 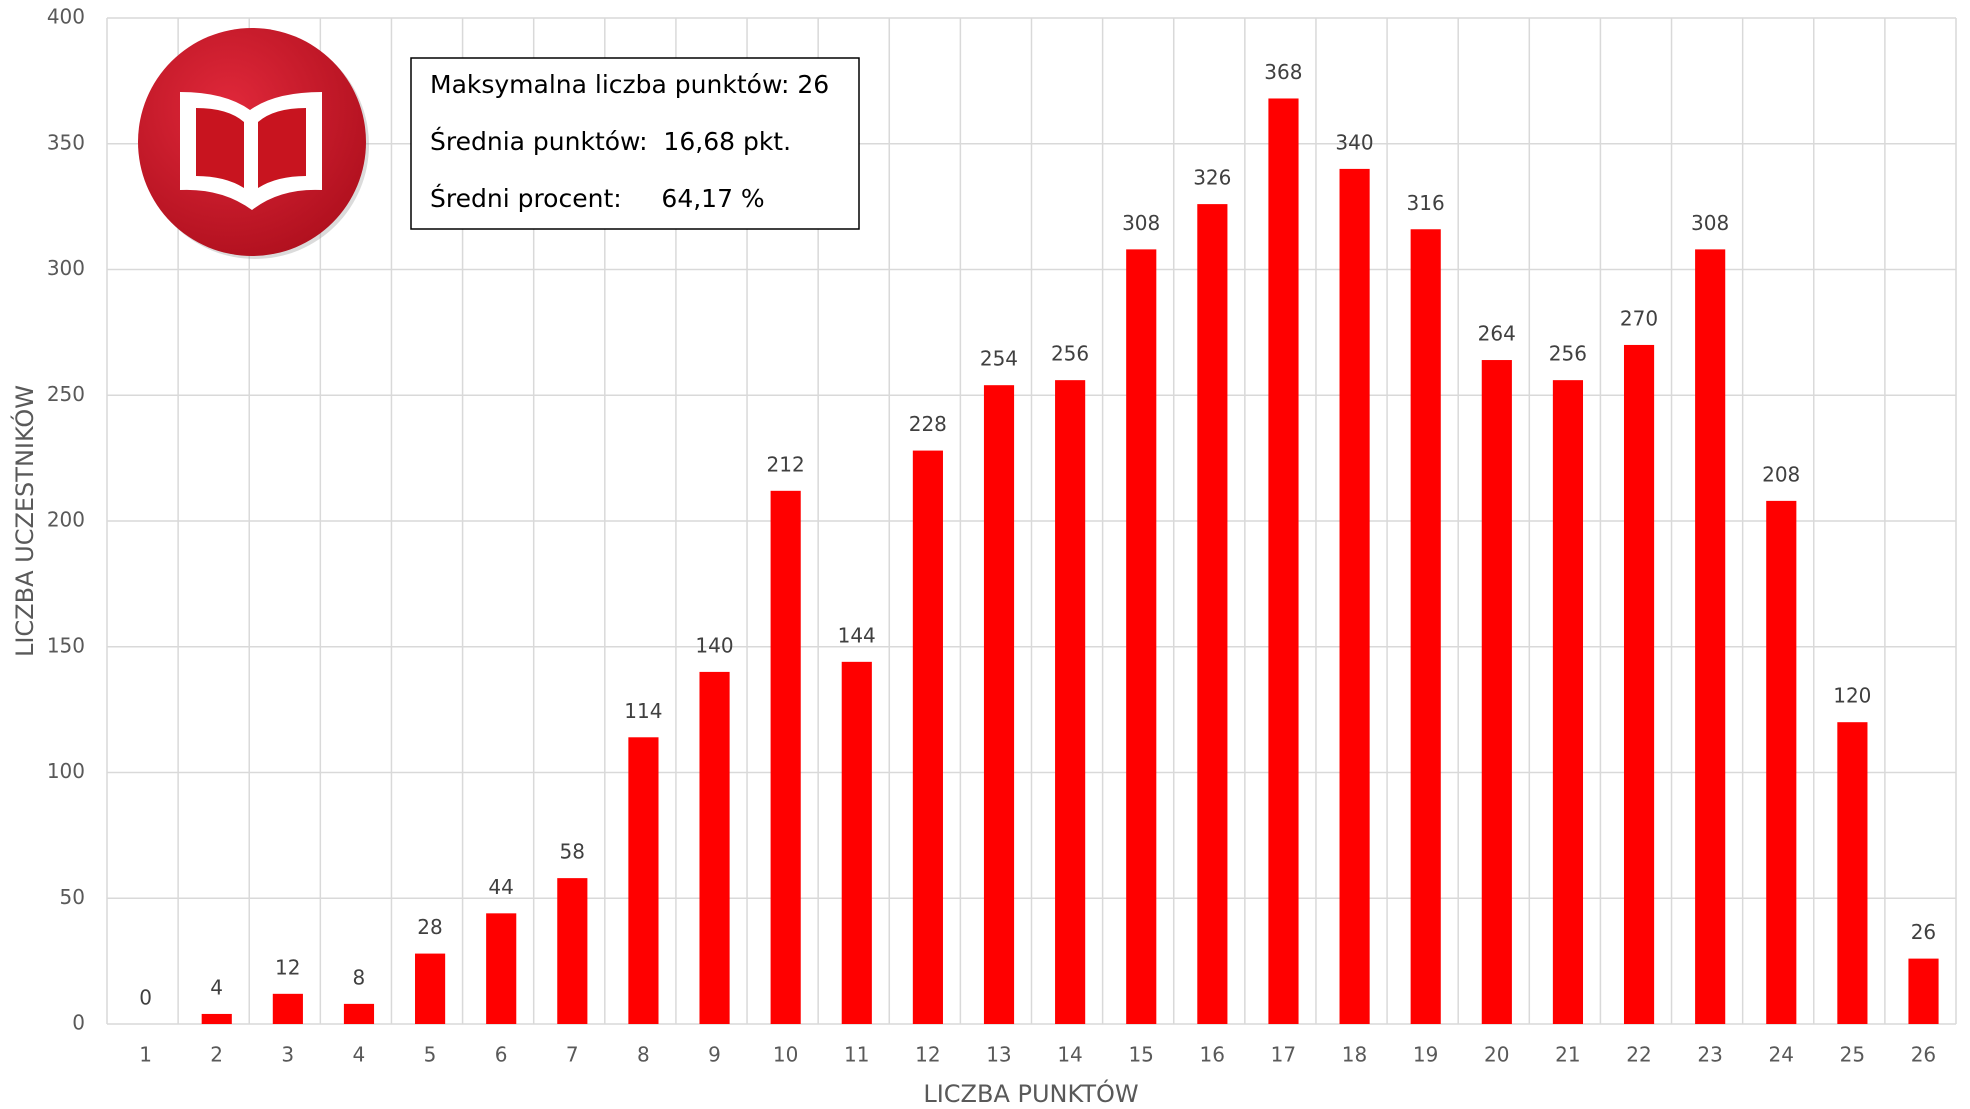 What do you see at coordinates (928, 424) in the screenshot?
I see `value-label: 228` at bounding box center [928, 424].